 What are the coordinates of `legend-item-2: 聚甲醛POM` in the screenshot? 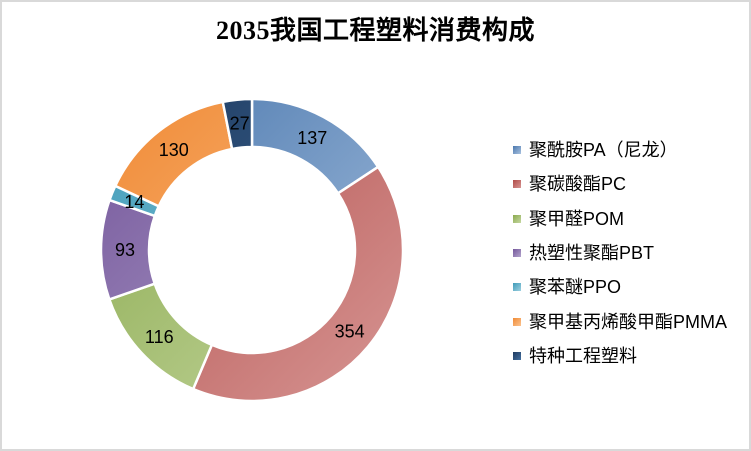 It's located at (620, 219).